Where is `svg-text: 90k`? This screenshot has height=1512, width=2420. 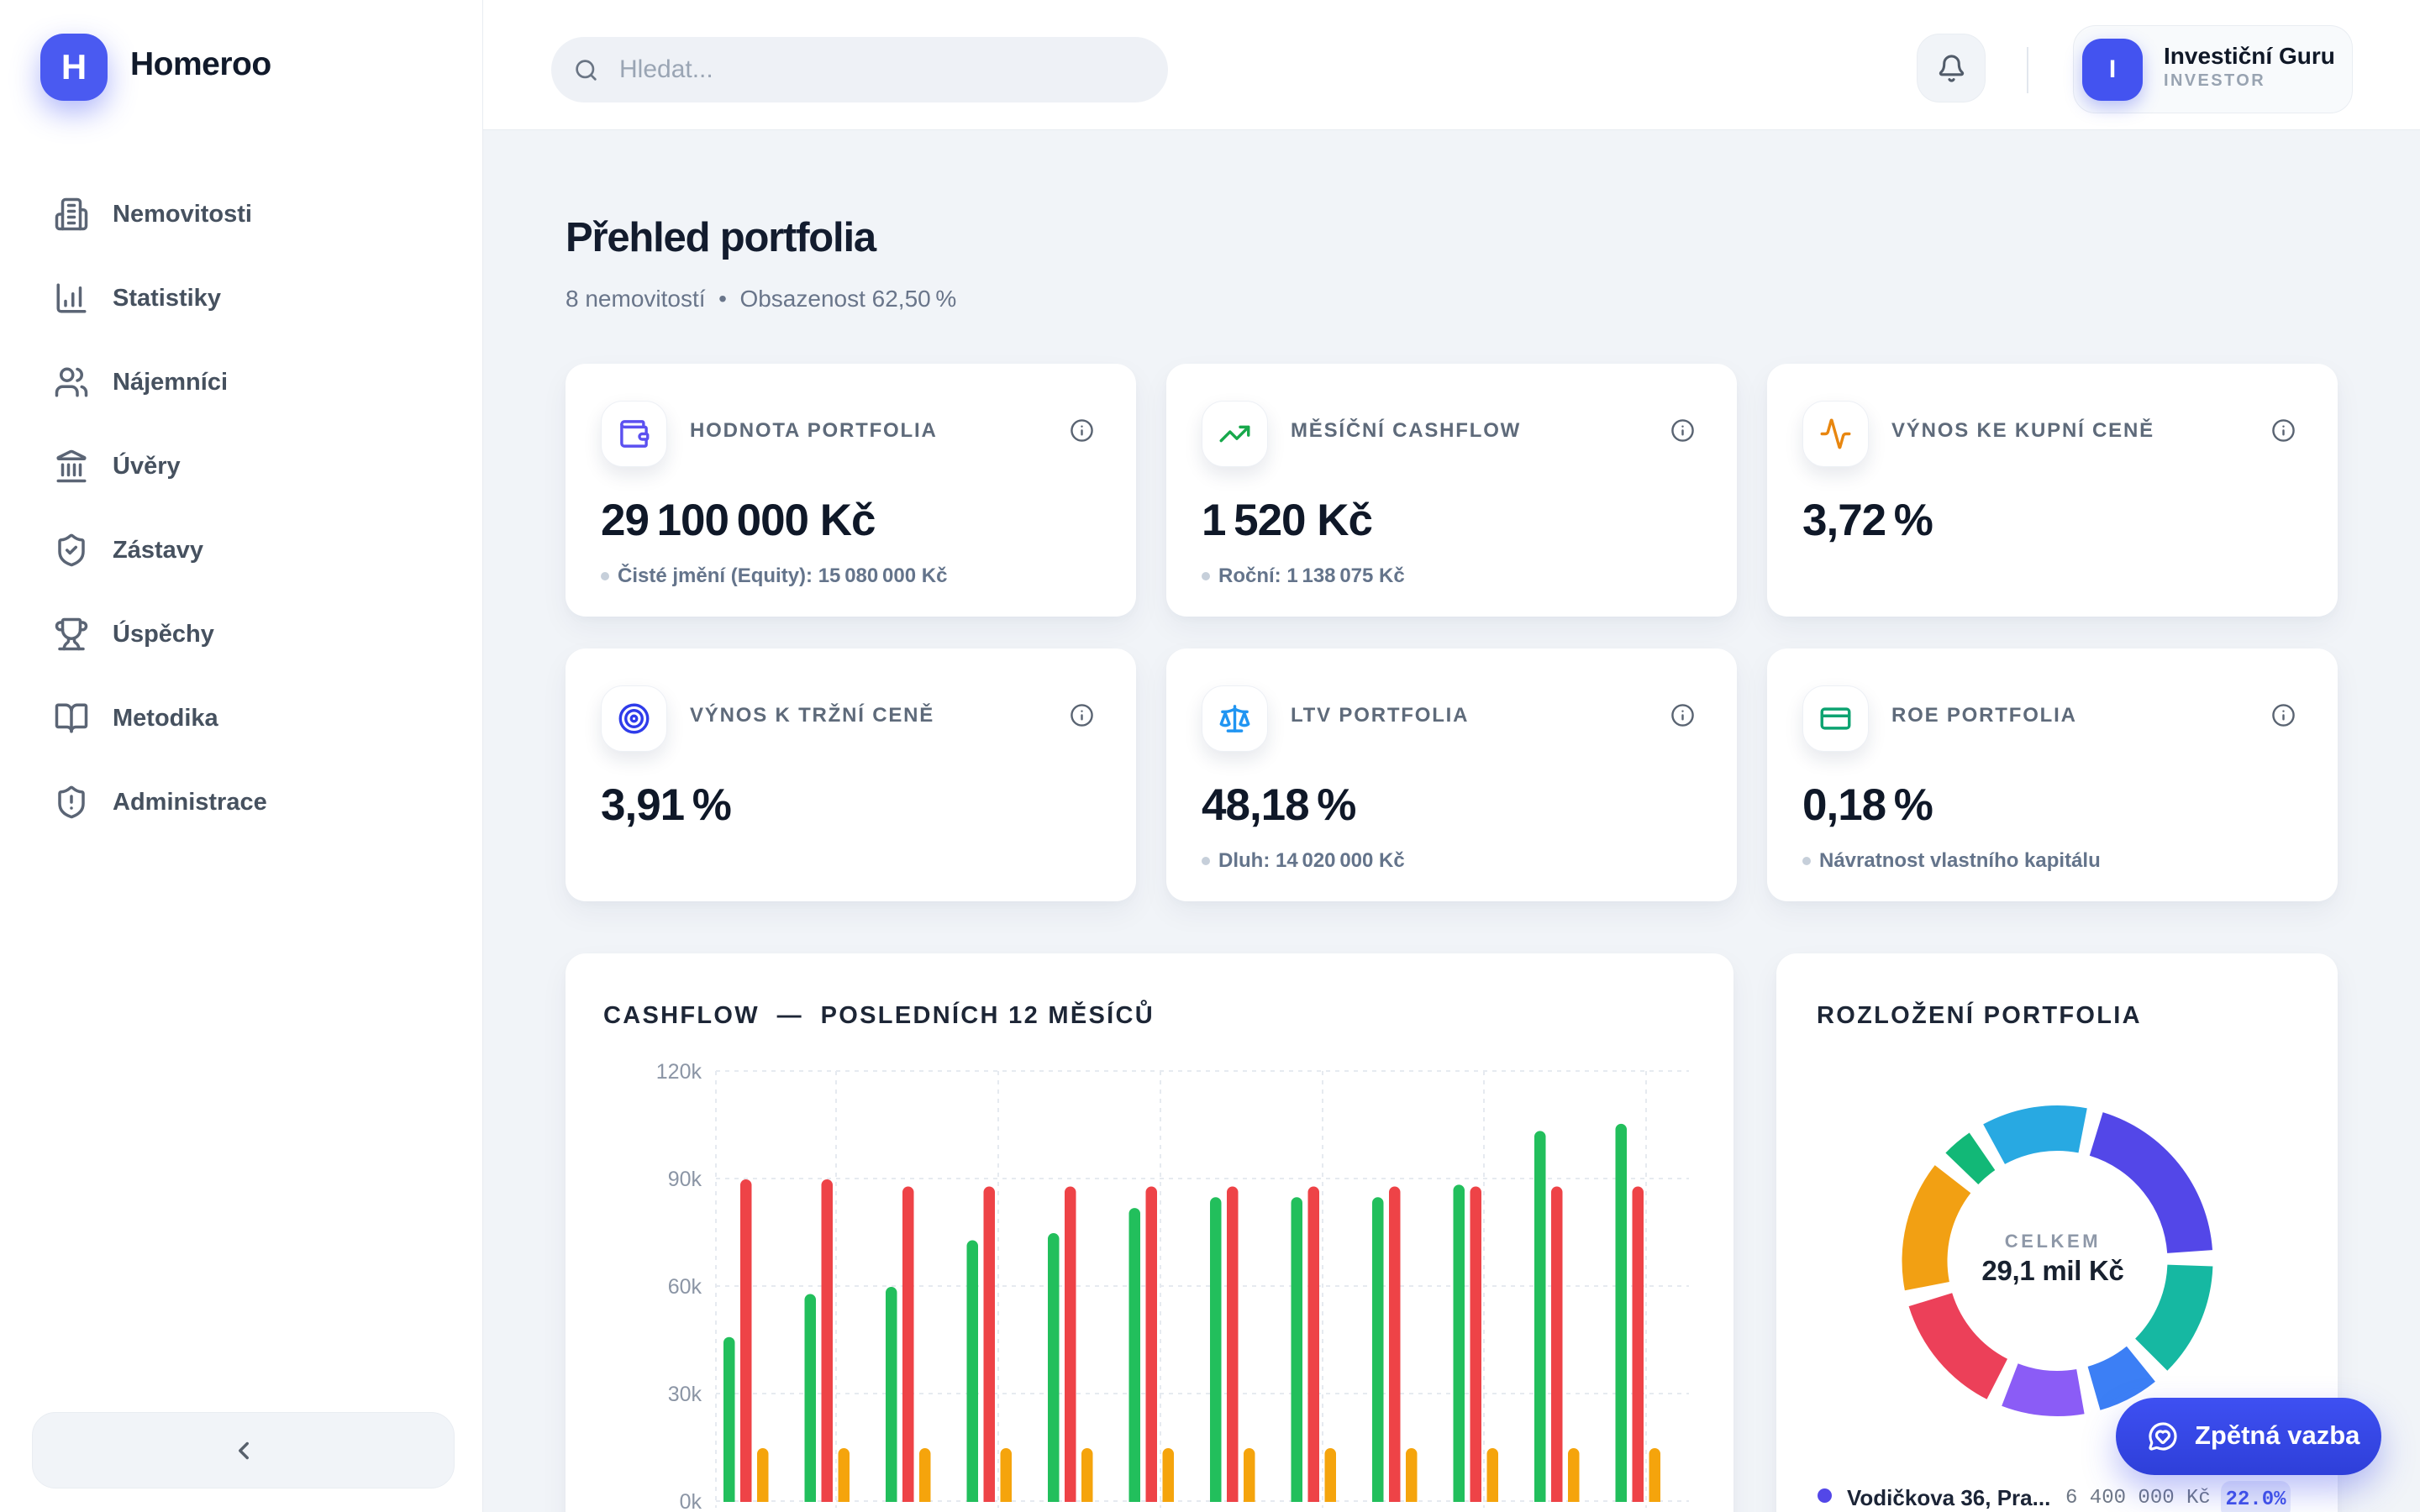 svg-text: 90k is located at coordinates (685, 1179).